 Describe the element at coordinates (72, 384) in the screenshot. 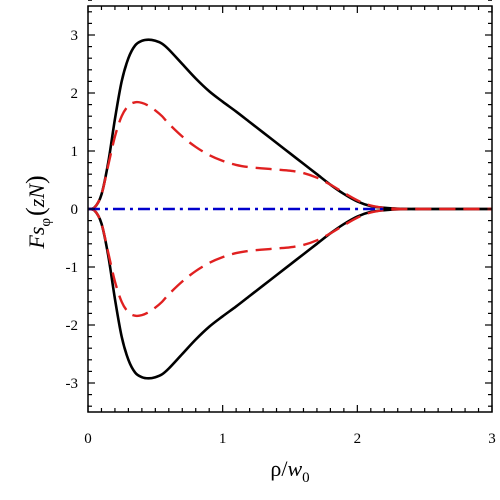

I see `y-tick-label: -3` at that location.